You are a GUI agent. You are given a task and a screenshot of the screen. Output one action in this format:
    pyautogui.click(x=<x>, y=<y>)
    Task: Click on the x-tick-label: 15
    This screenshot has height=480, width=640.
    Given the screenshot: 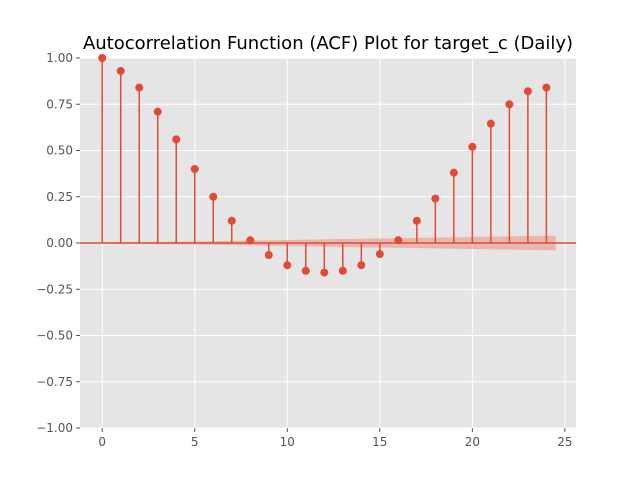 What is the action you would take?
    pyautogui.click(x=379, y=442)
    